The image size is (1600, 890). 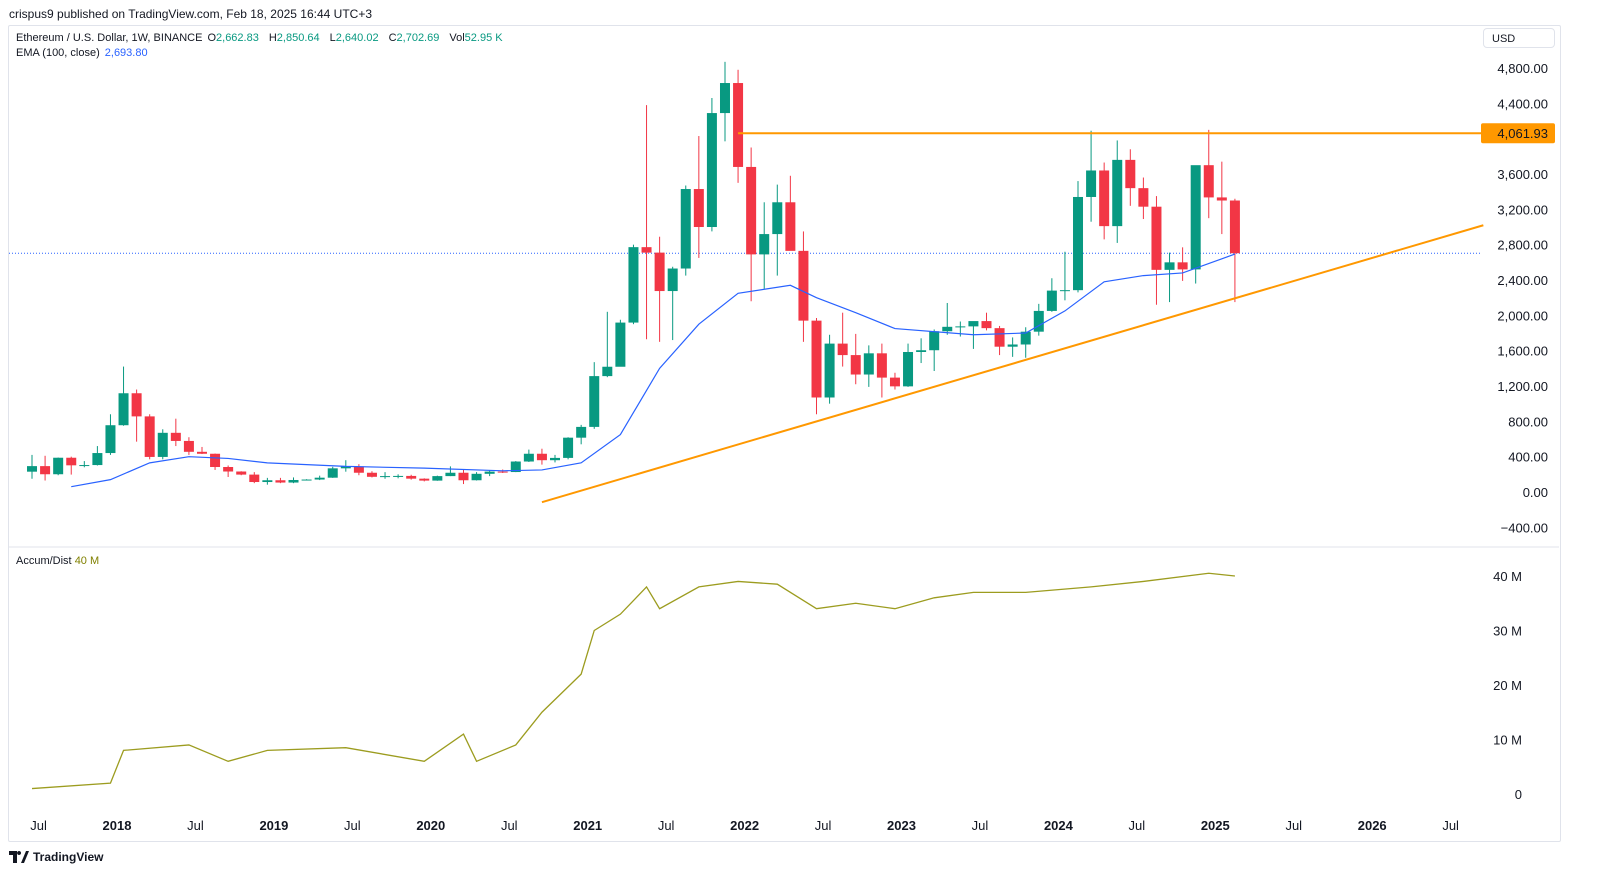 I want to click on price-tick-label: 3,200.00, so click(x=1522, y=209).